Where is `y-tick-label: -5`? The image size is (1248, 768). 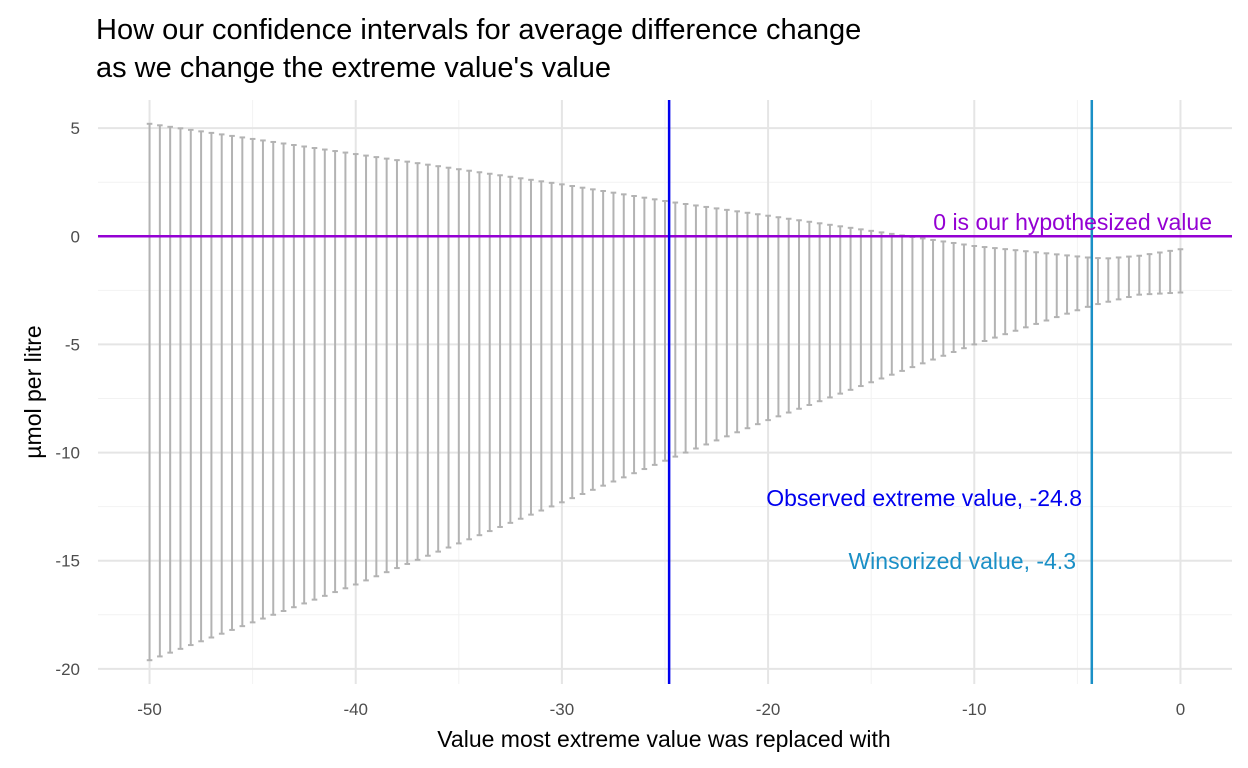
y-tick-label: -5 is located at coordinates (72, 344).